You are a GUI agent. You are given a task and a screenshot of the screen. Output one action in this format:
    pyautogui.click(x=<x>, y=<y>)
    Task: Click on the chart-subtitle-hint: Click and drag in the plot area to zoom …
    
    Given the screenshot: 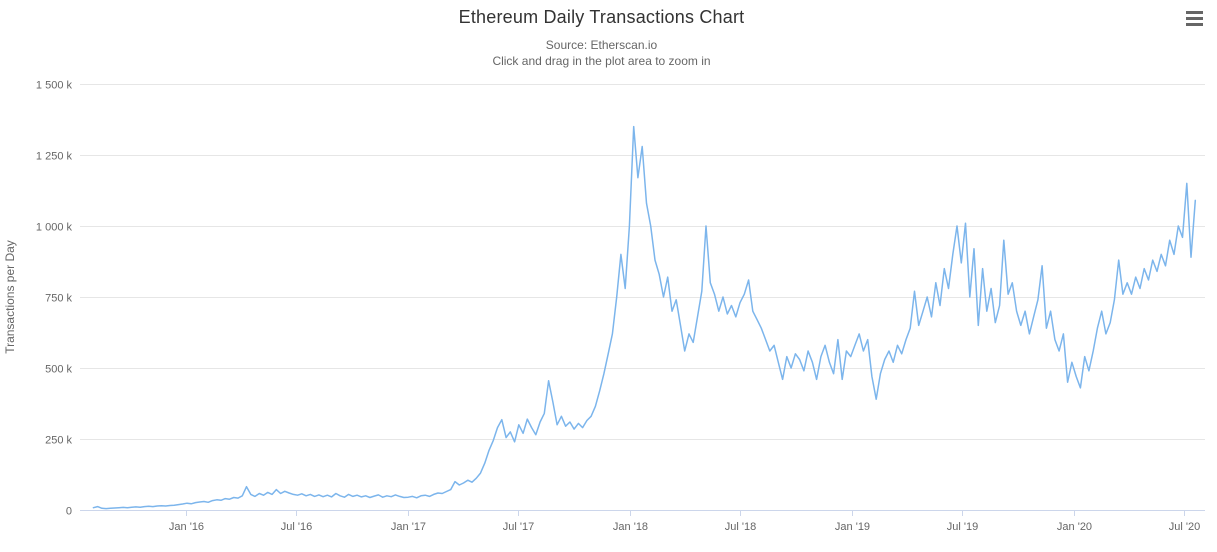 What is the action you would take?
    pyautogui.click(x=601, y=61)
    